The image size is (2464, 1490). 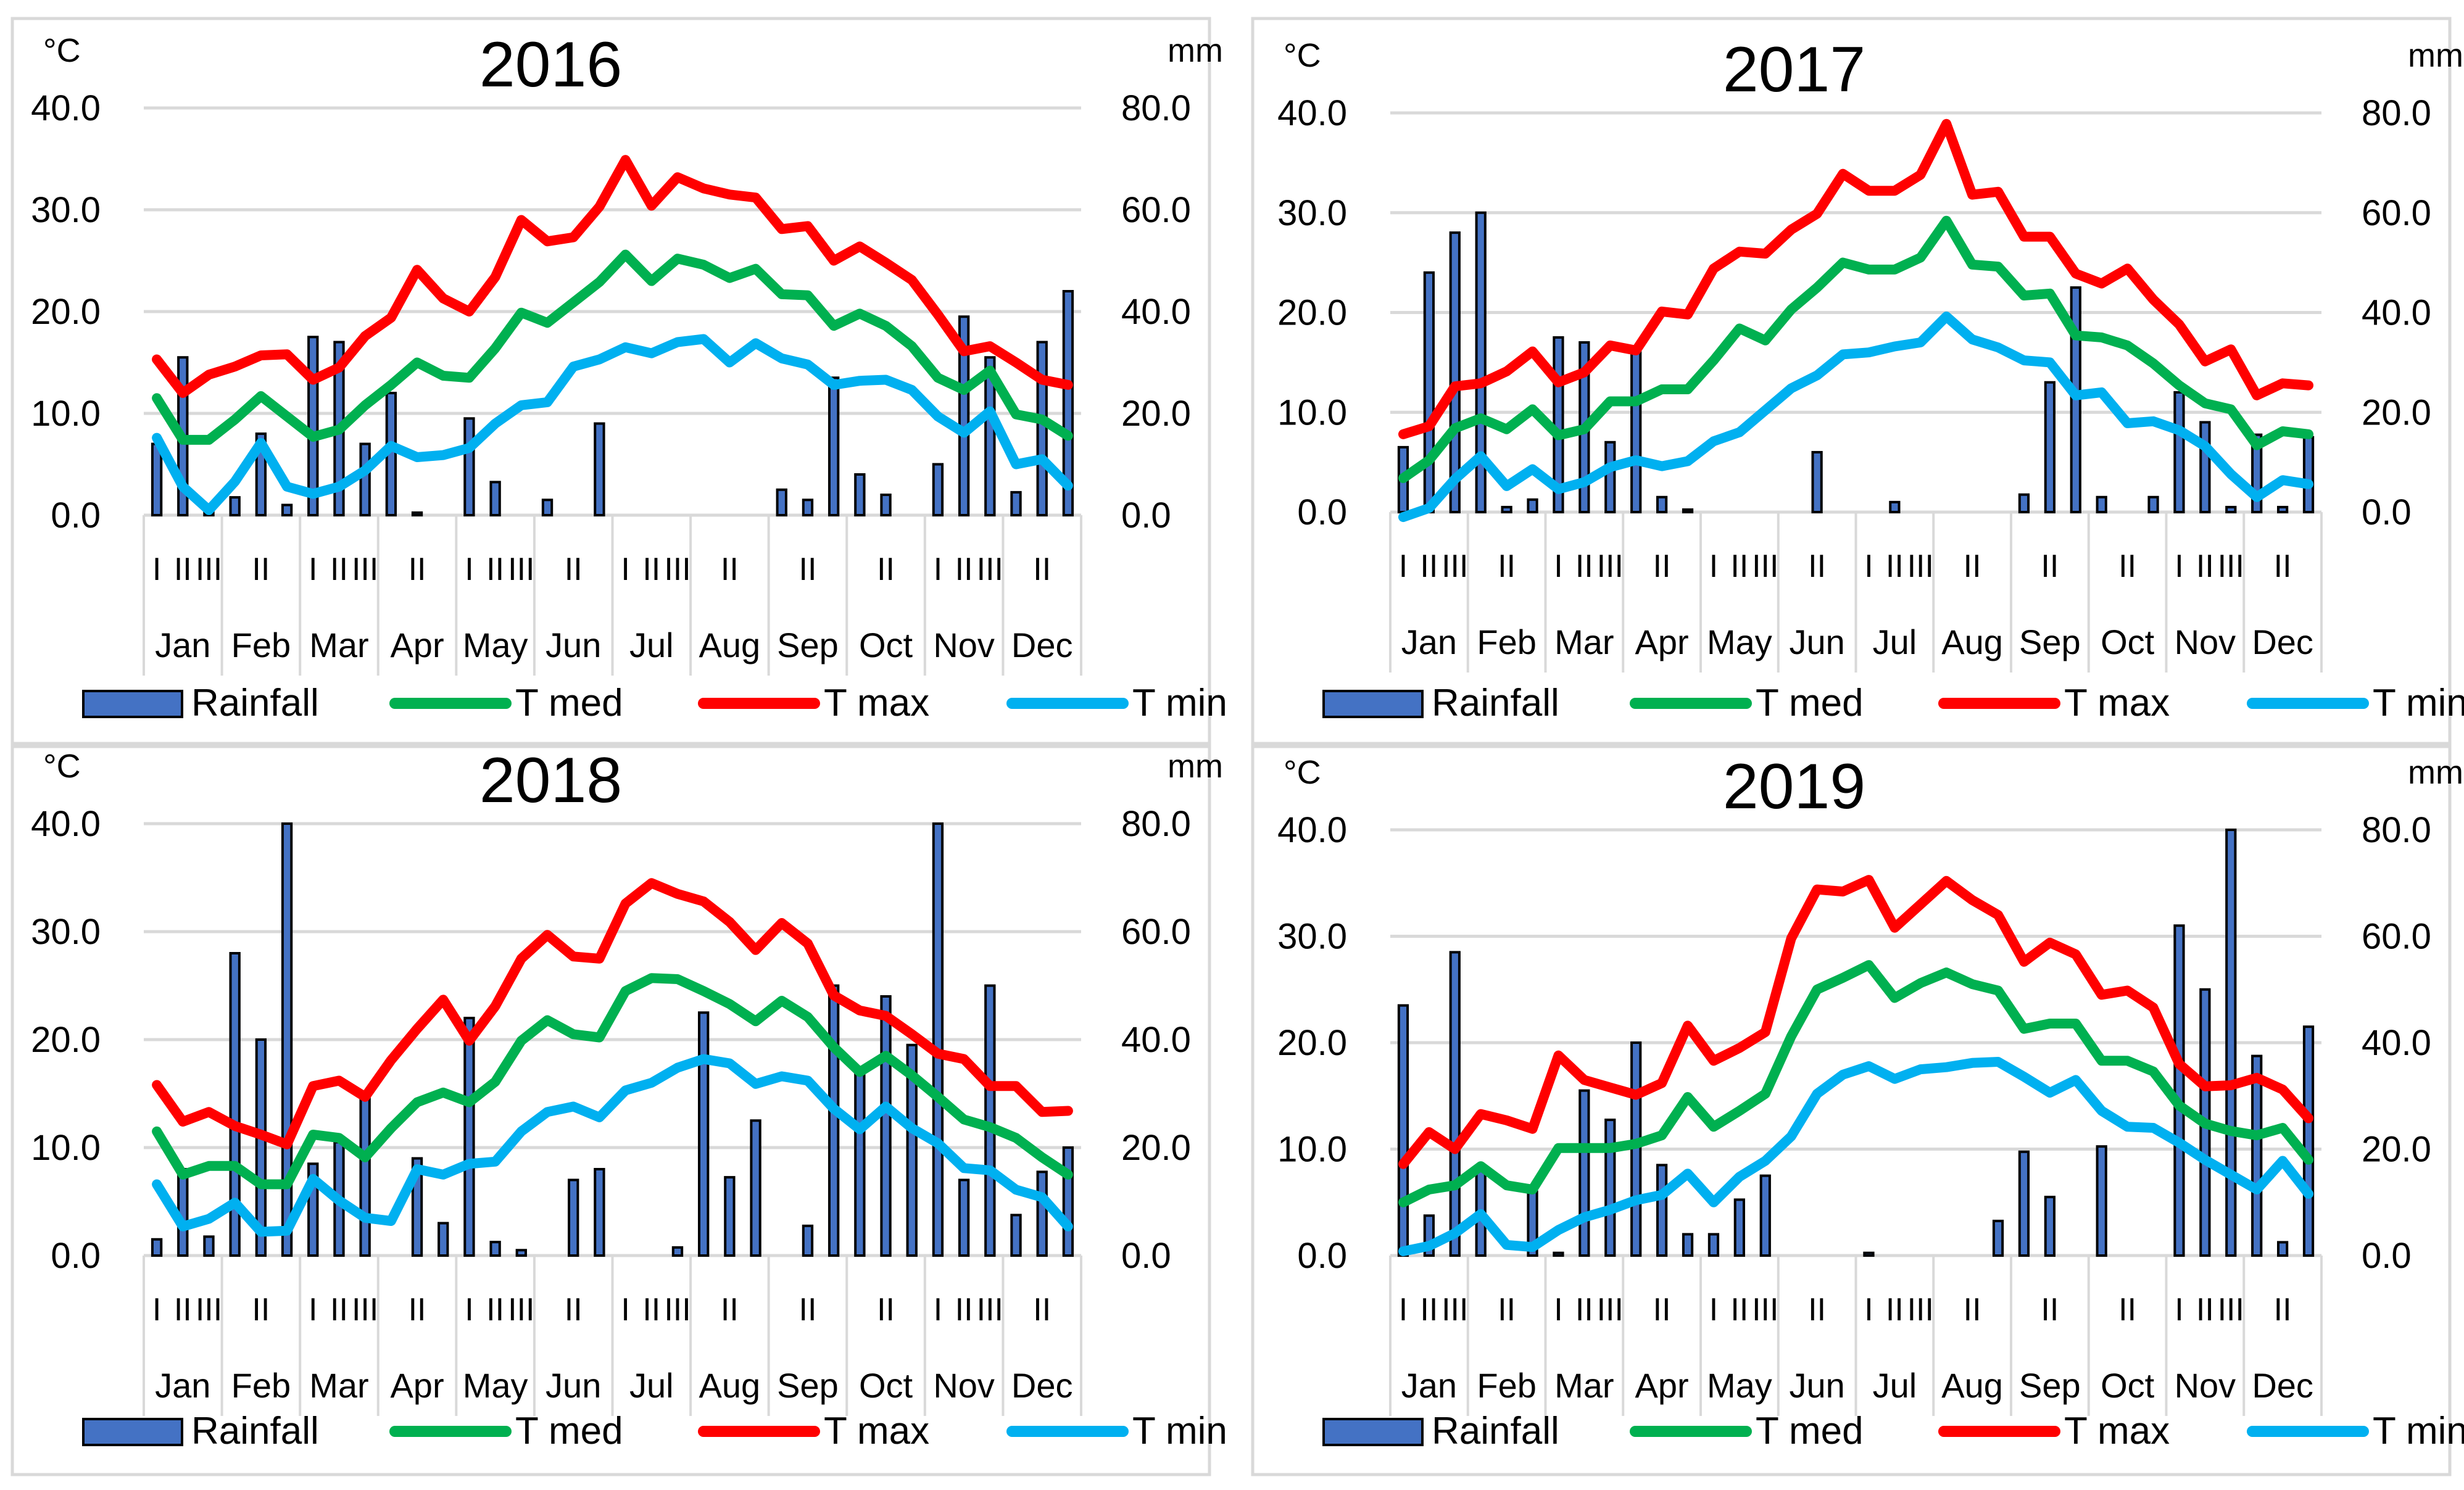 What do you see at coordinates (2396, 213) in the screenshot?
I see `right-tick-label: 60.0` at bounding box center [2396, 213].